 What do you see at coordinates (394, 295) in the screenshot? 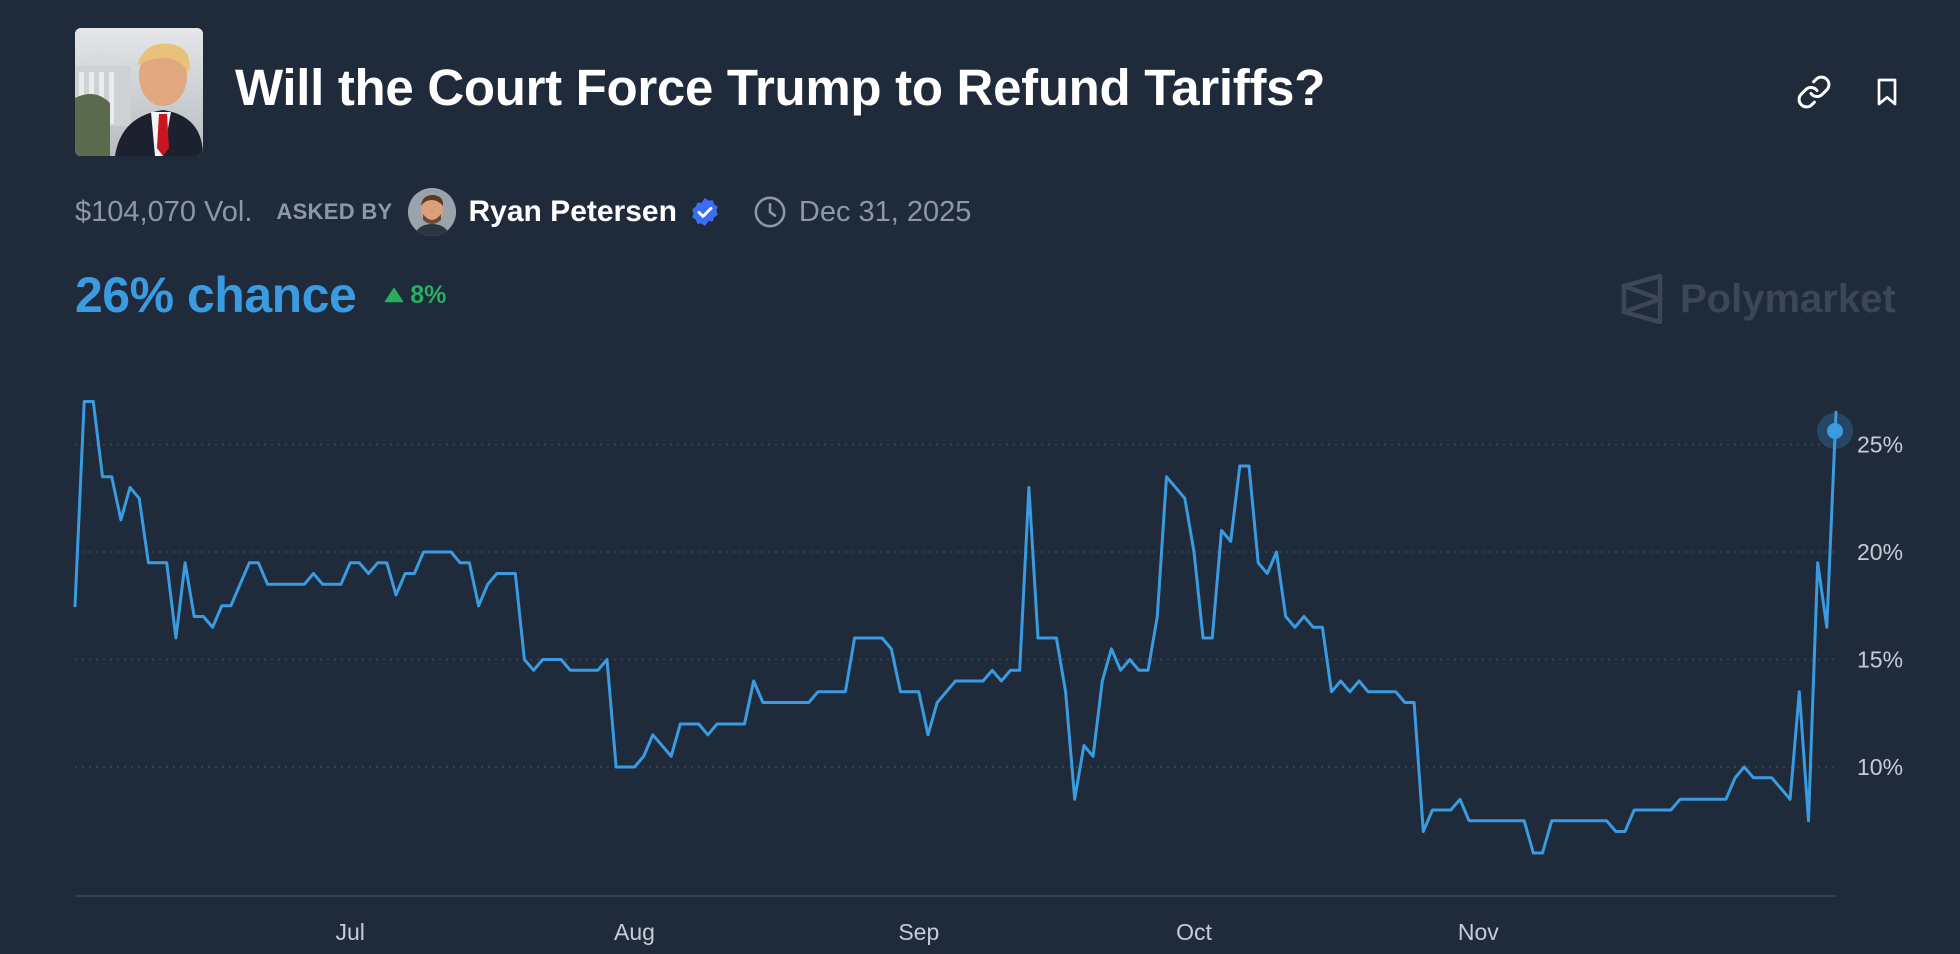
I see `triangle-up-icon` at bounding box center [394, 295].